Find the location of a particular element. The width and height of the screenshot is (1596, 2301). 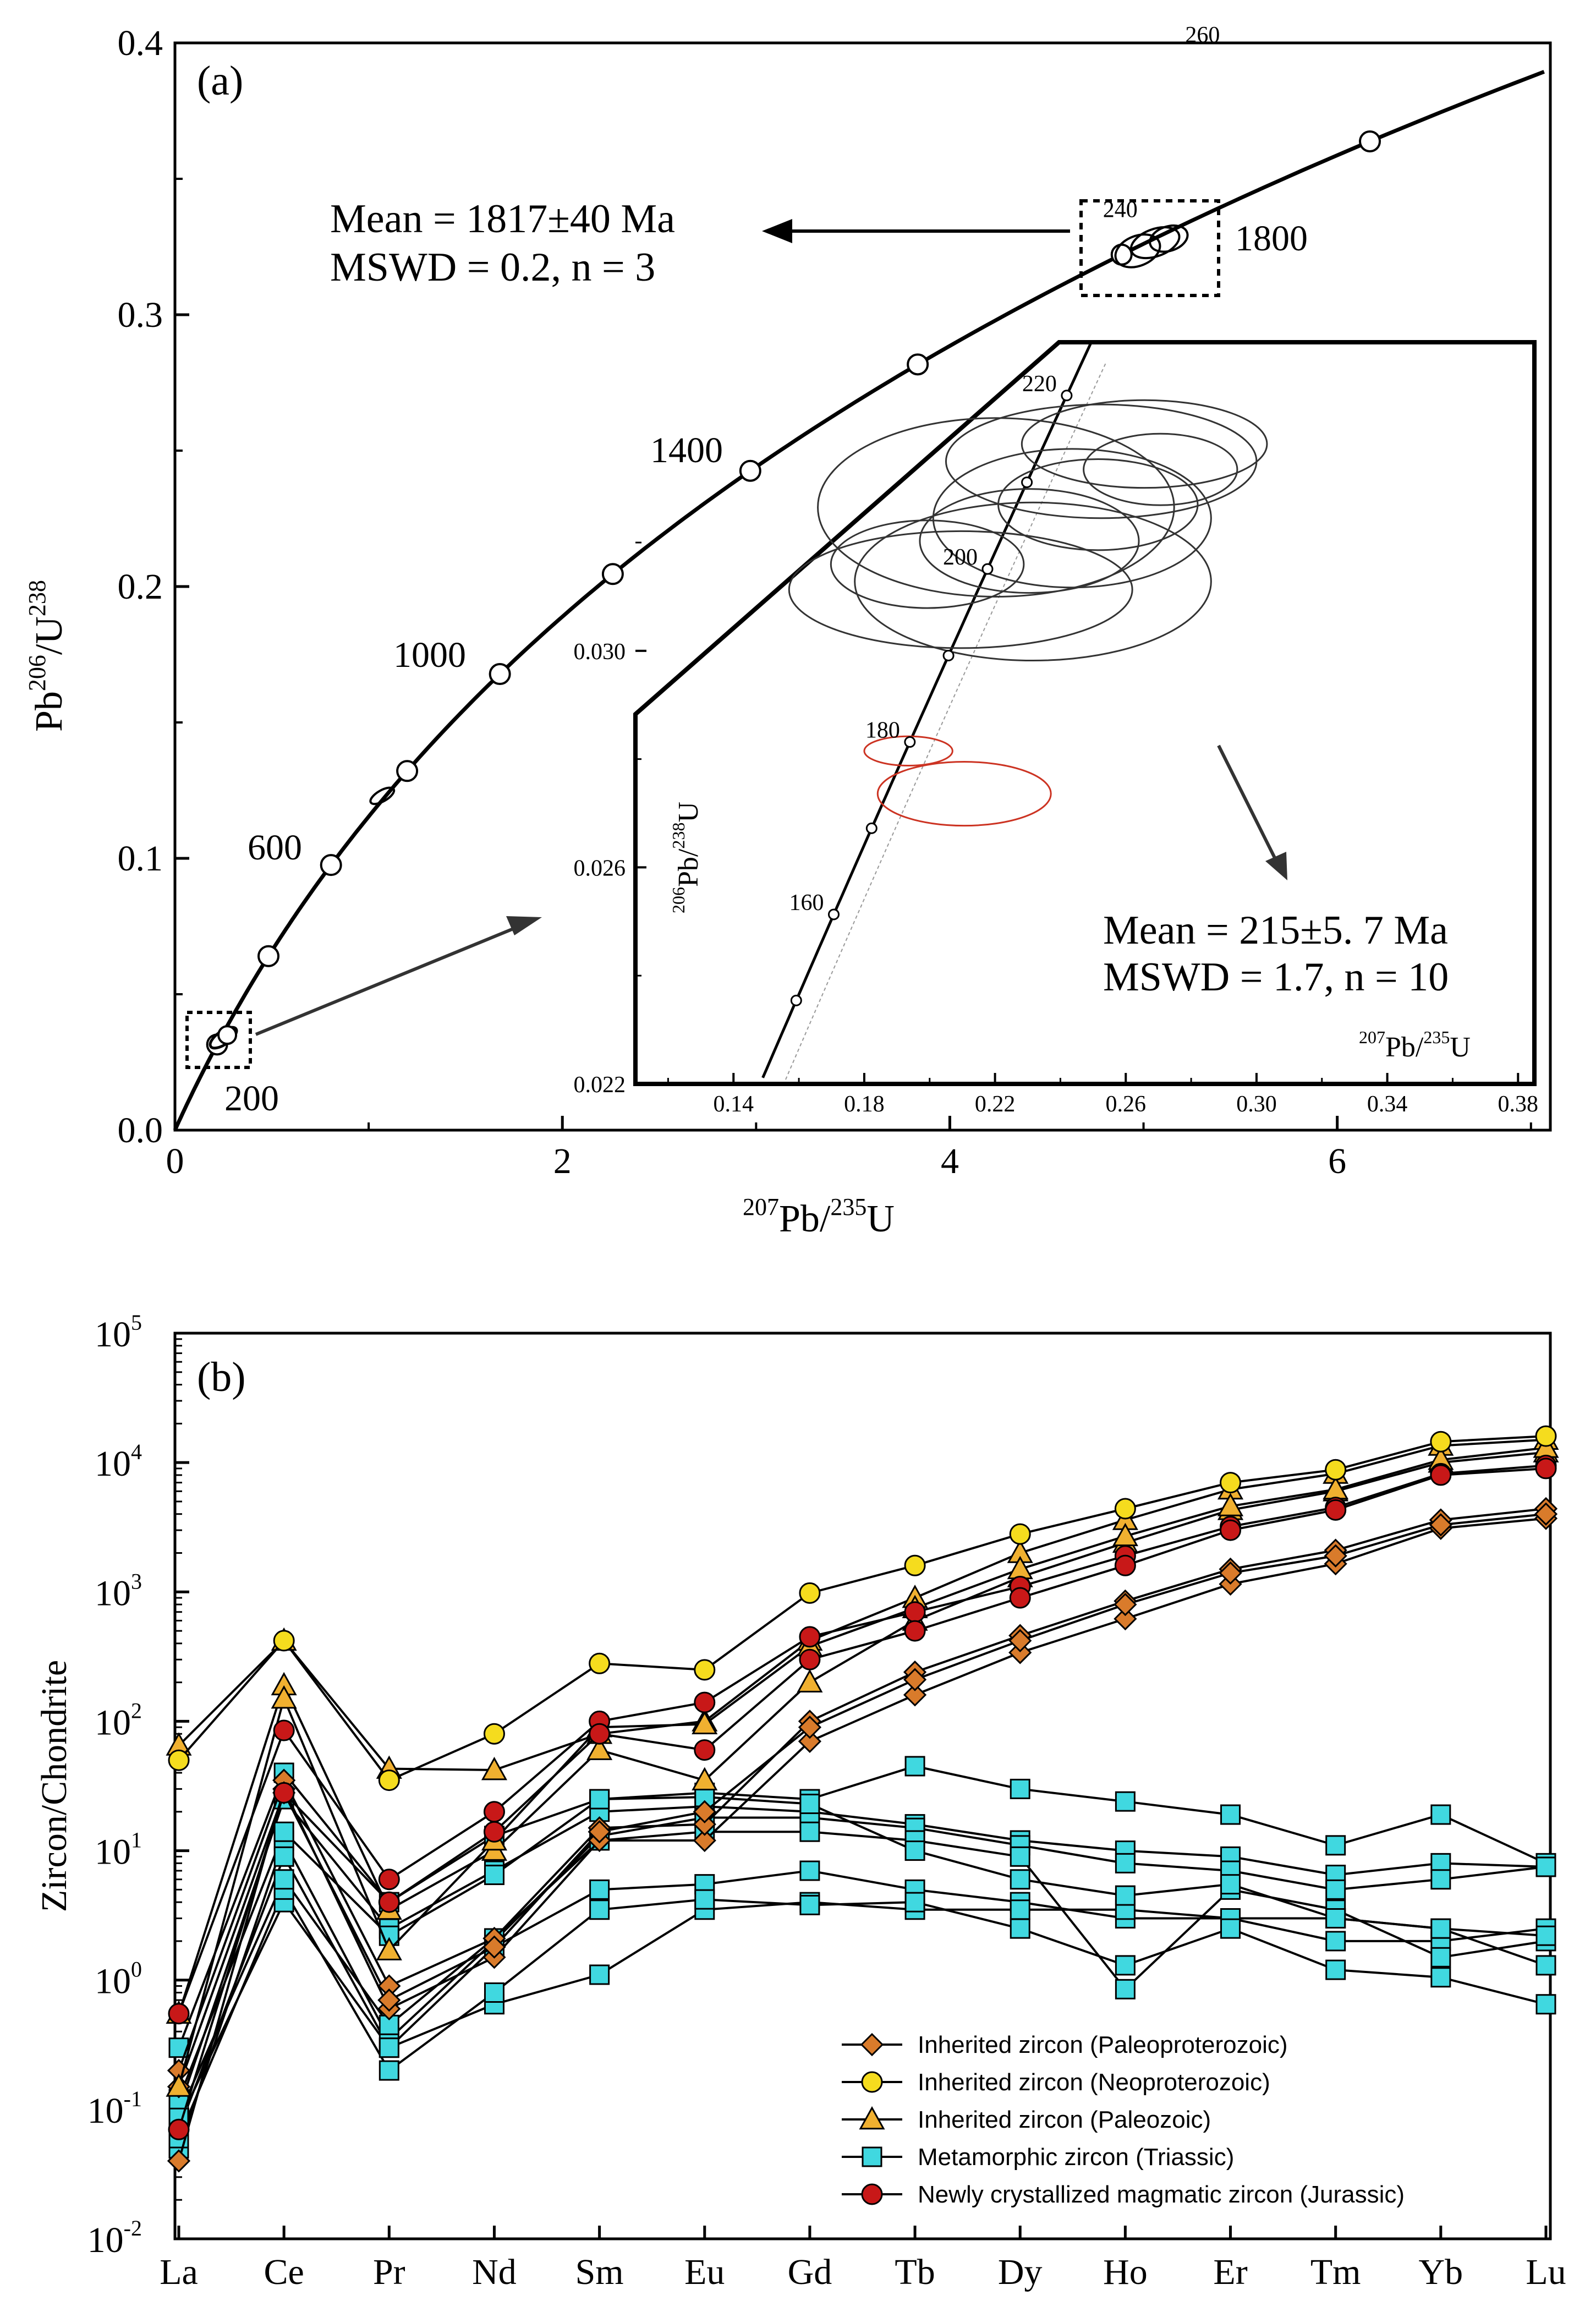

old-group-mswd-text: MSWD = 0.2, n = 3 is located at coordinates (492, 267).